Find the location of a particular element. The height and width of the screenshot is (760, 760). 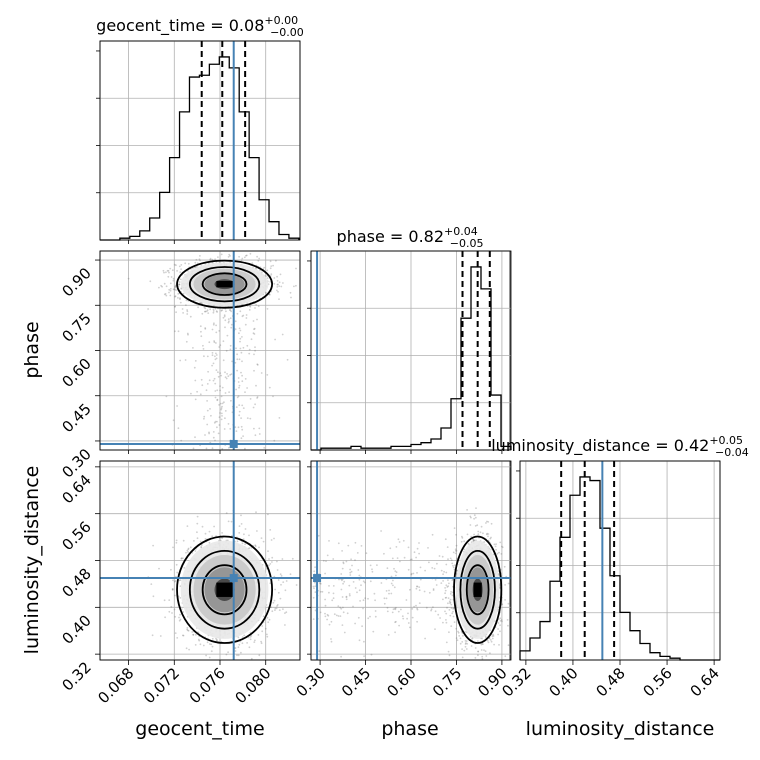

contour-line is located at coordinates (477, 590).